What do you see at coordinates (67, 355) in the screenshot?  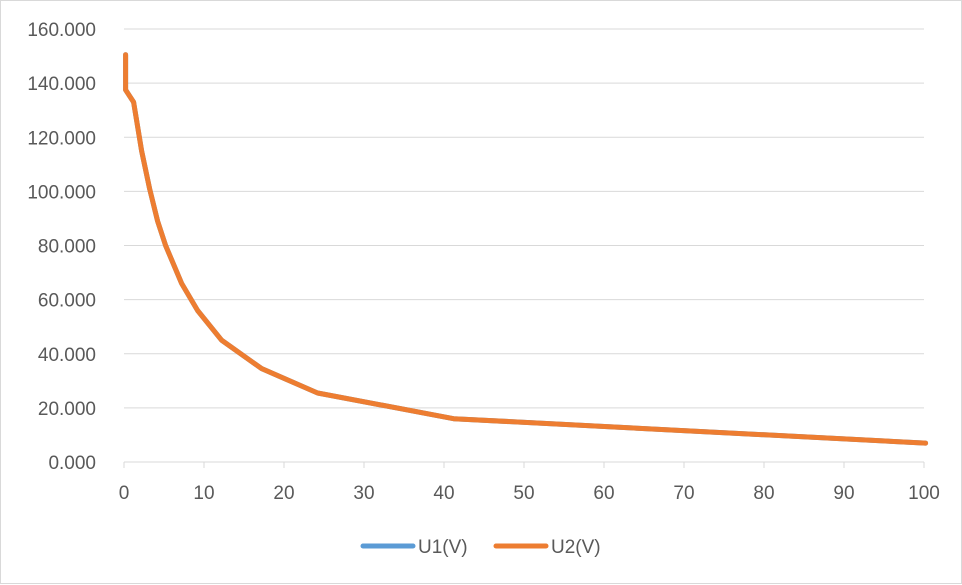 I see `y-tick-label: 40.000` at bounding box center [67, 355].